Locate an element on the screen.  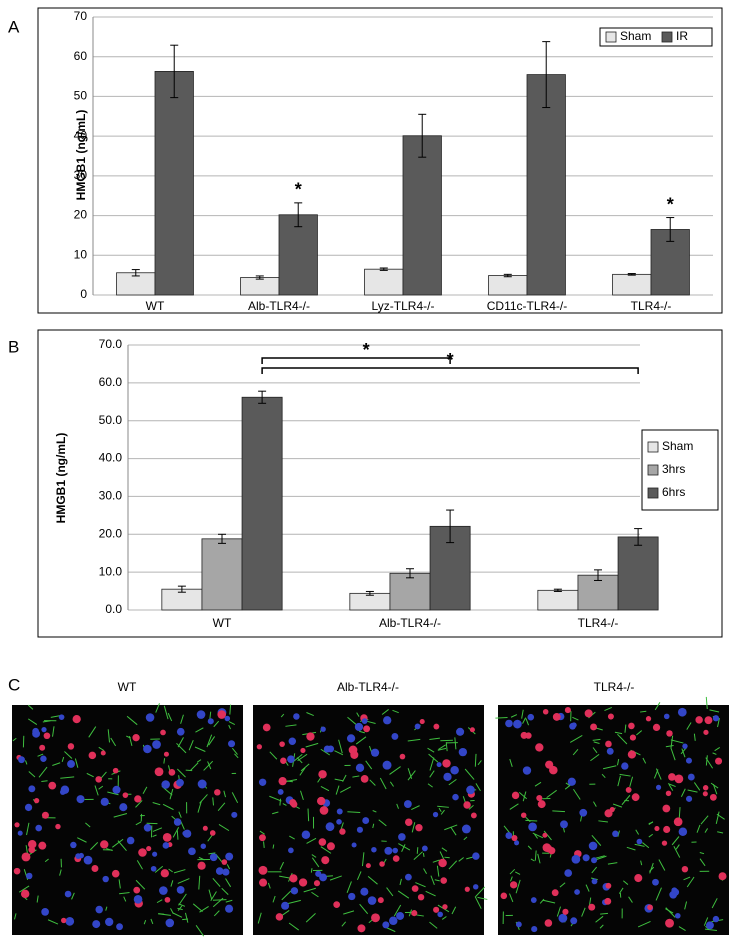
y-tick-label: 0 is located at coordinates (83, 294).